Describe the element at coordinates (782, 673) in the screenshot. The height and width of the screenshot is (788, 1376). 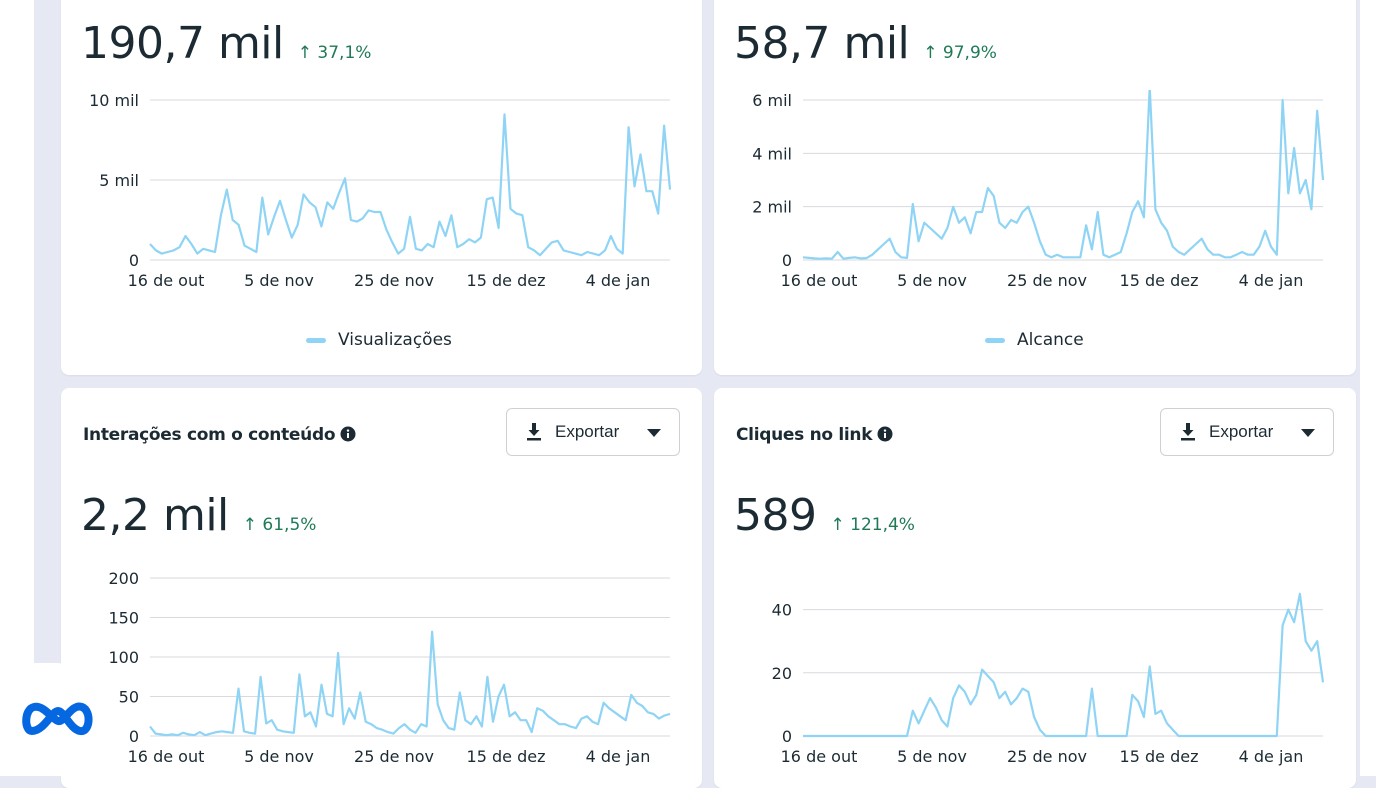
I see `y-tick-label: 20` at that location.